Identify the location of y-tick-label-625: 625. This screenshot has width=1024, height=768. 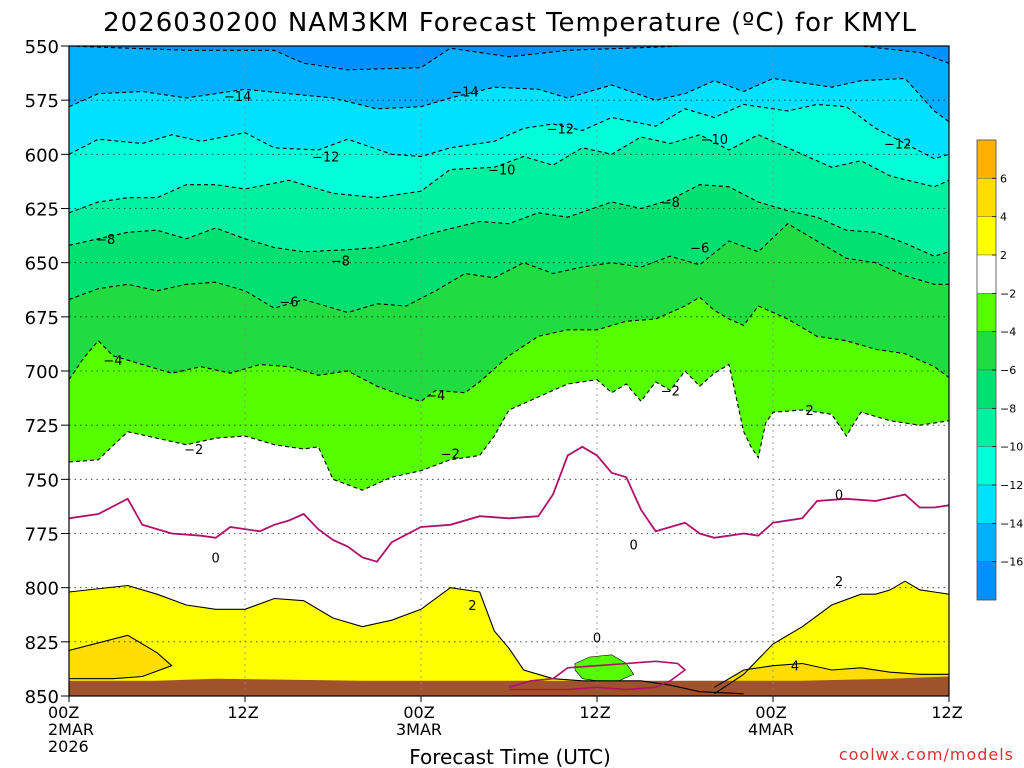
(42, 210).